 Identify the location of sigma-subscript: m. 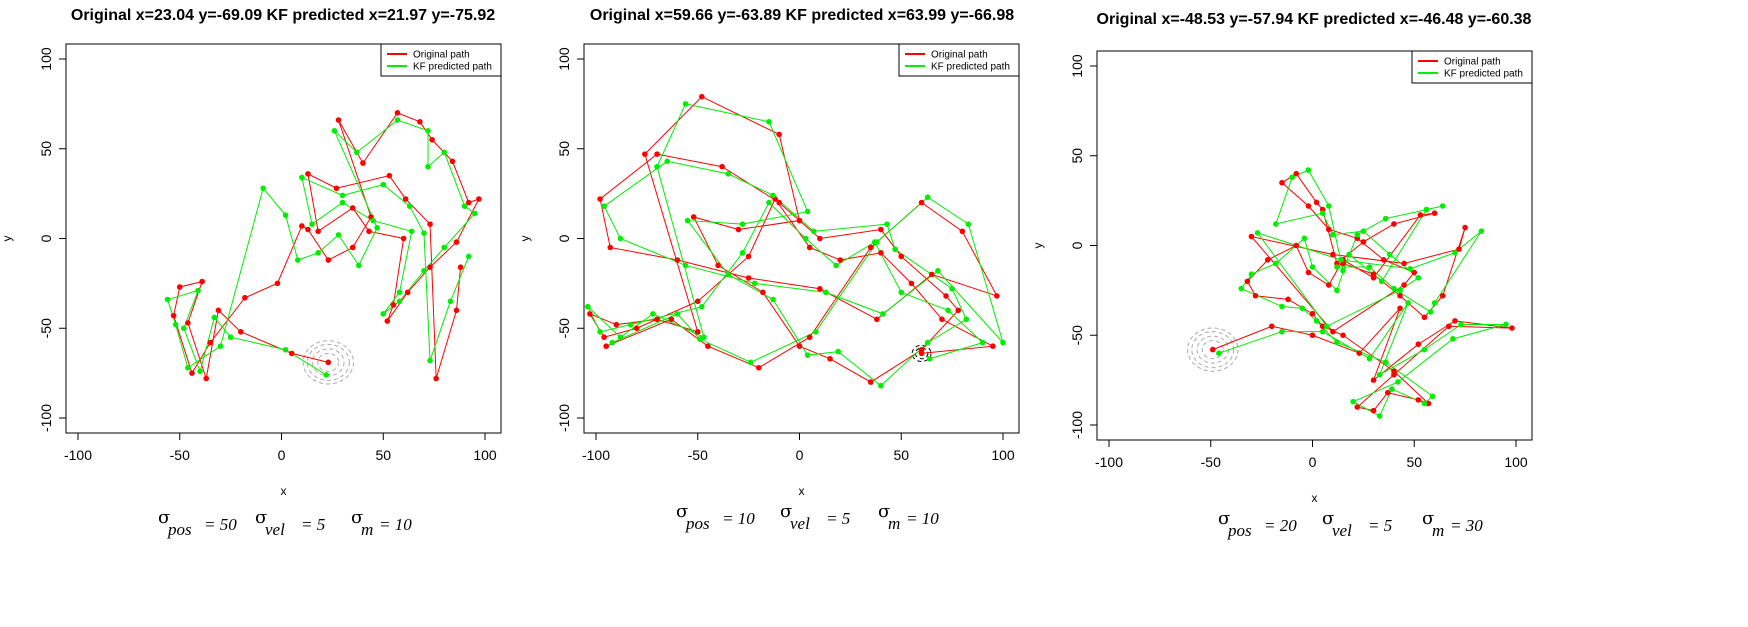
(894, 523).